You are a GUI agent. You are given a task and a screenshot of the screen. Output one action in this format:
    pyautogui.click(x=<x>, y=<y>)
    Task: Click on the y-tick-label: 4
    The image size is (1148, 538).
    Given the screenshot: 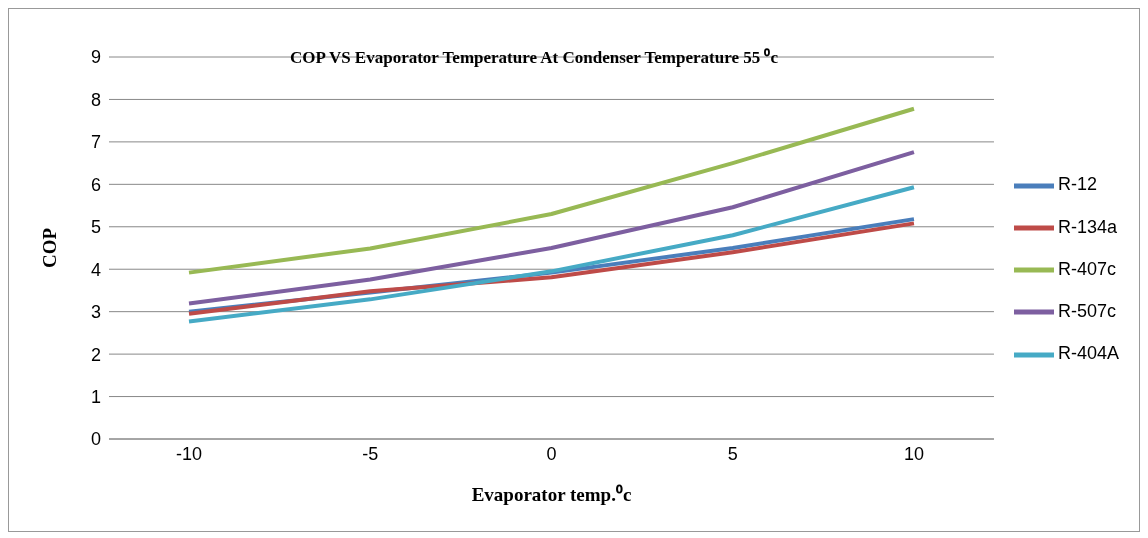 What is the action you would take?
    pyautogui.click(x=95, y=269)
    